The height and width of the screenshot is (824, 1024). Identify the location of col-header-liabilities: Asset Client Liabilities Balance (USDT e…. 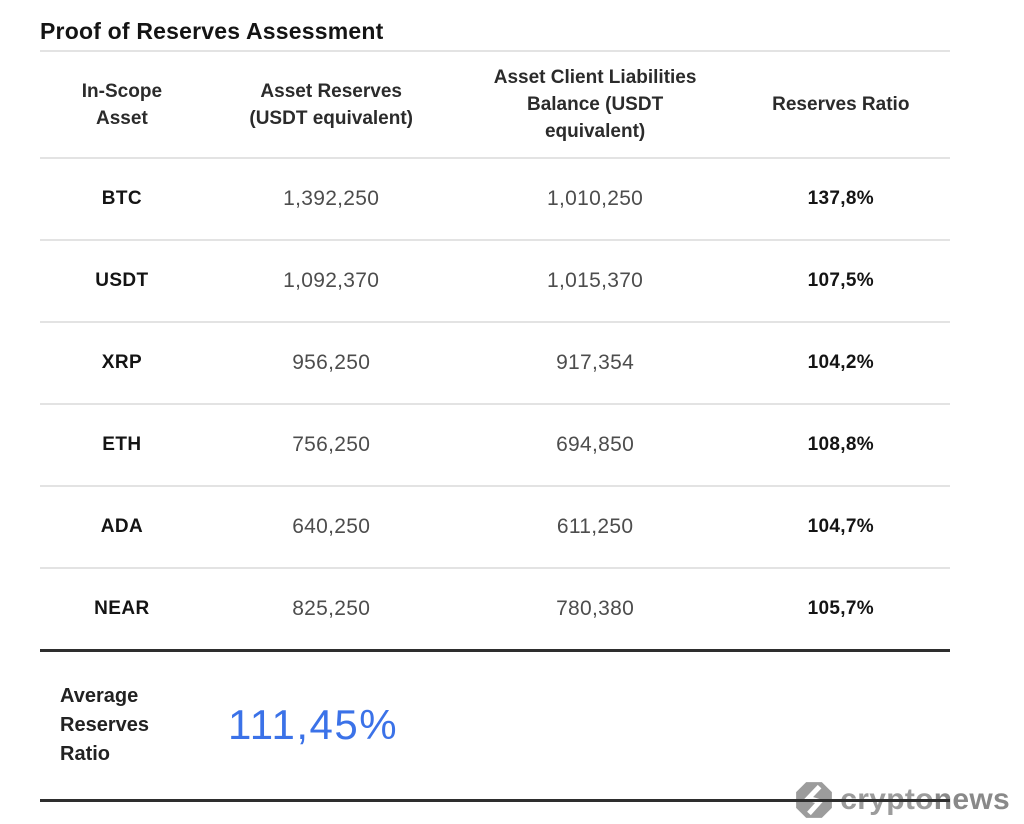
(595, 104).